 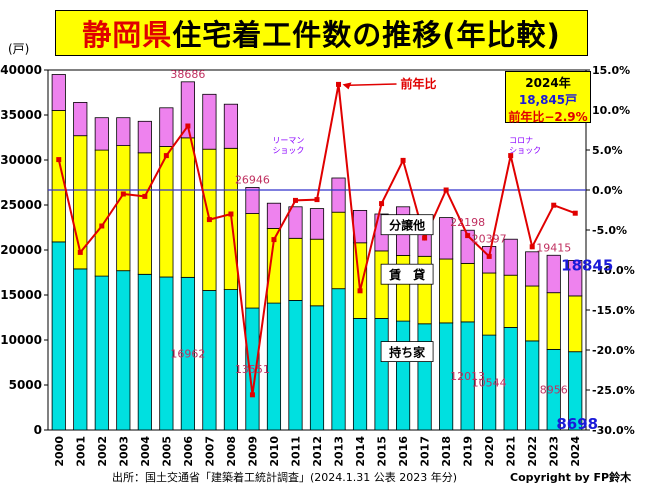 What do you see at coordinates (577, 424) in the screenshot?
I see `highlight-value-label: 8698` at bounding box center [577, 424].